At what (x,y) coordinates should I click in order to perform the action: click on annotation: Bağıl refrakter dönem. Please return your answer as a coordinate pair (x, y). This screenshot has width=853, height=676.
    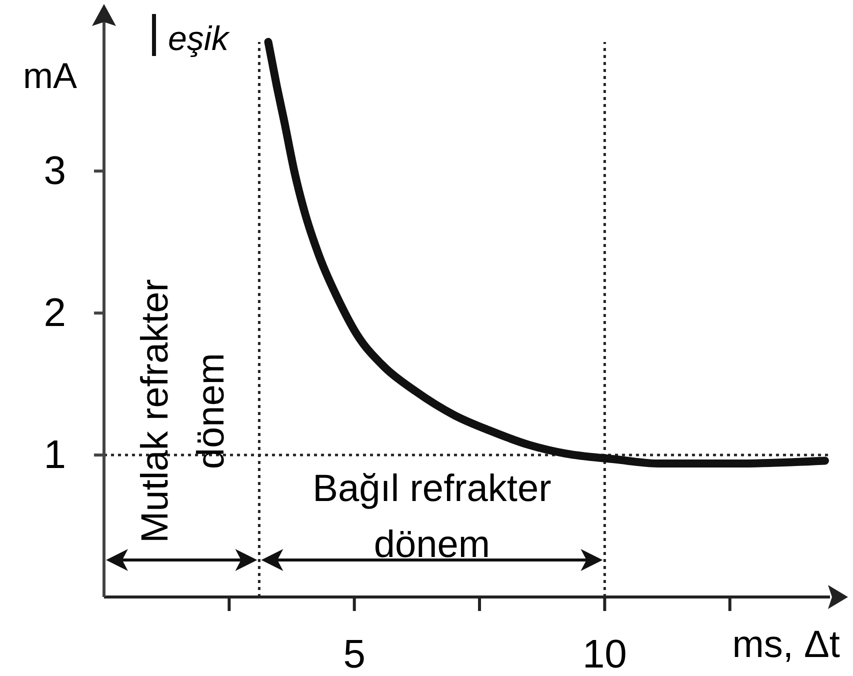
    Looking at the image, I should click on (432, 517).